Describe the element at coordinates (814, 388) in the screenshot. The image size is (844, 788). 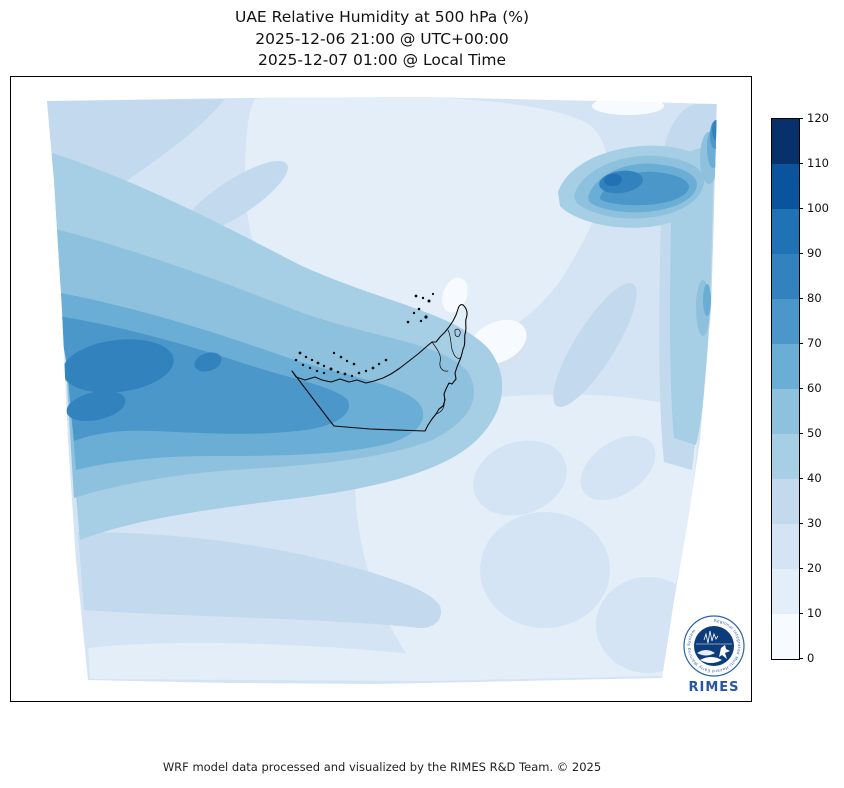
I see `colorbar-tick-label: 60` at that location.